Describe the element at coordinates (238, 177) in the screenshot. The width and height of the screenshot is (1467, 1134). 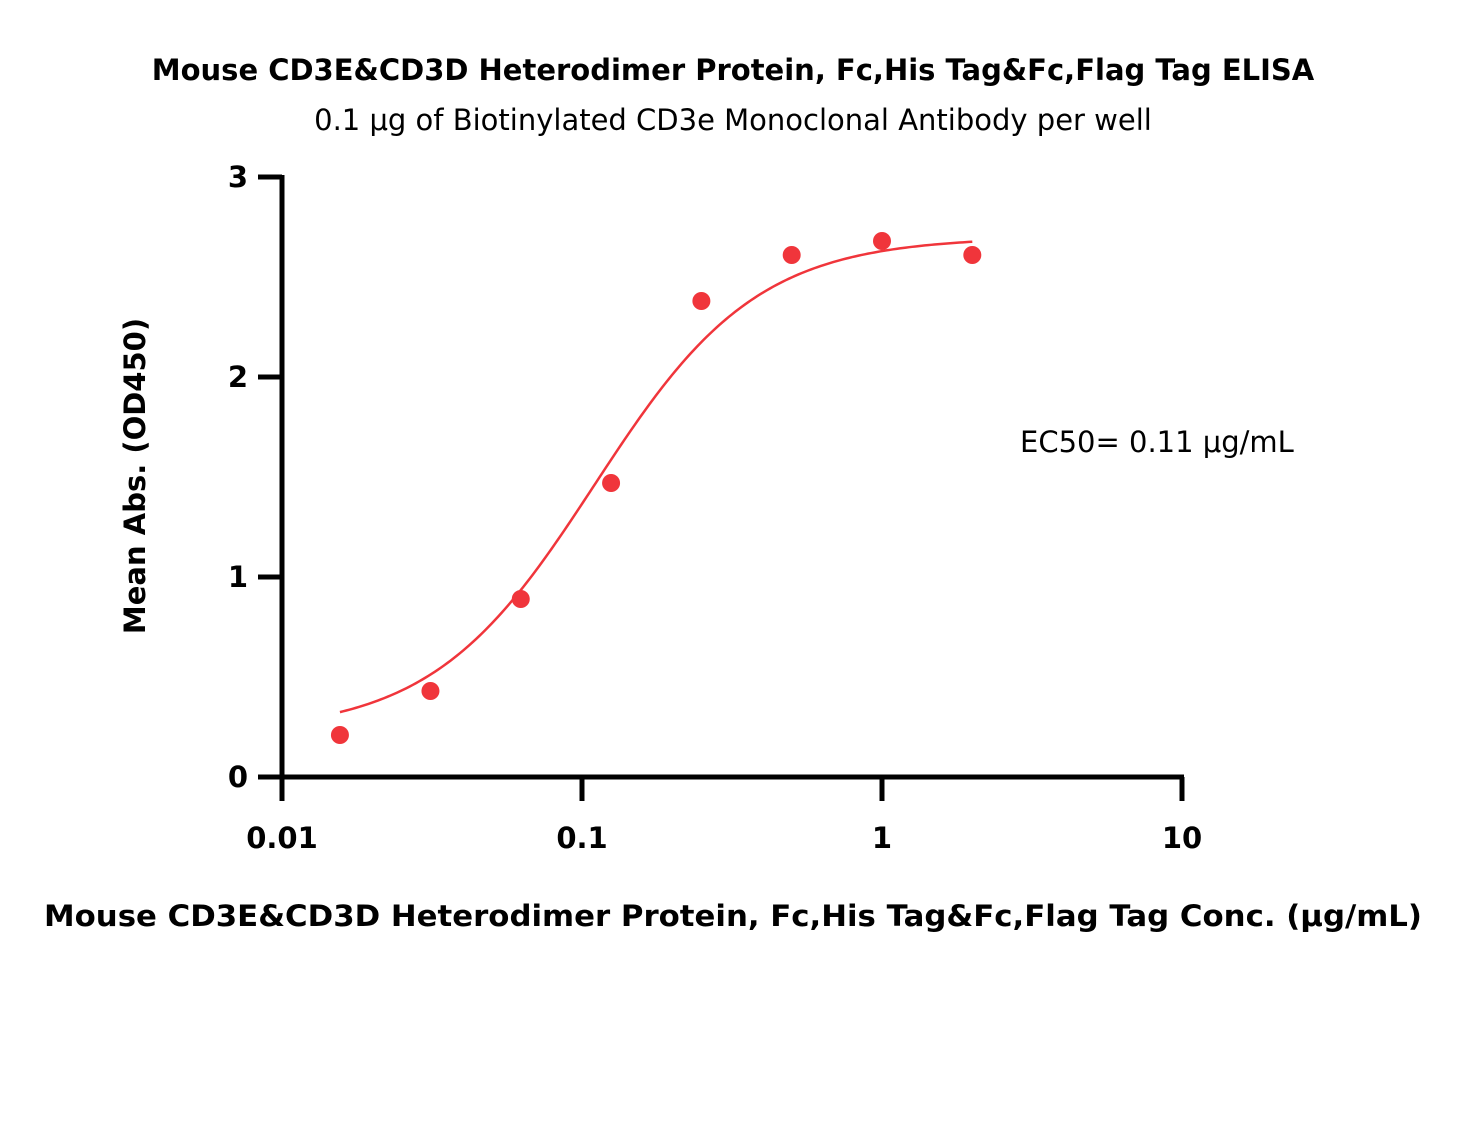
I see `y-tick-label: 3` at that location.